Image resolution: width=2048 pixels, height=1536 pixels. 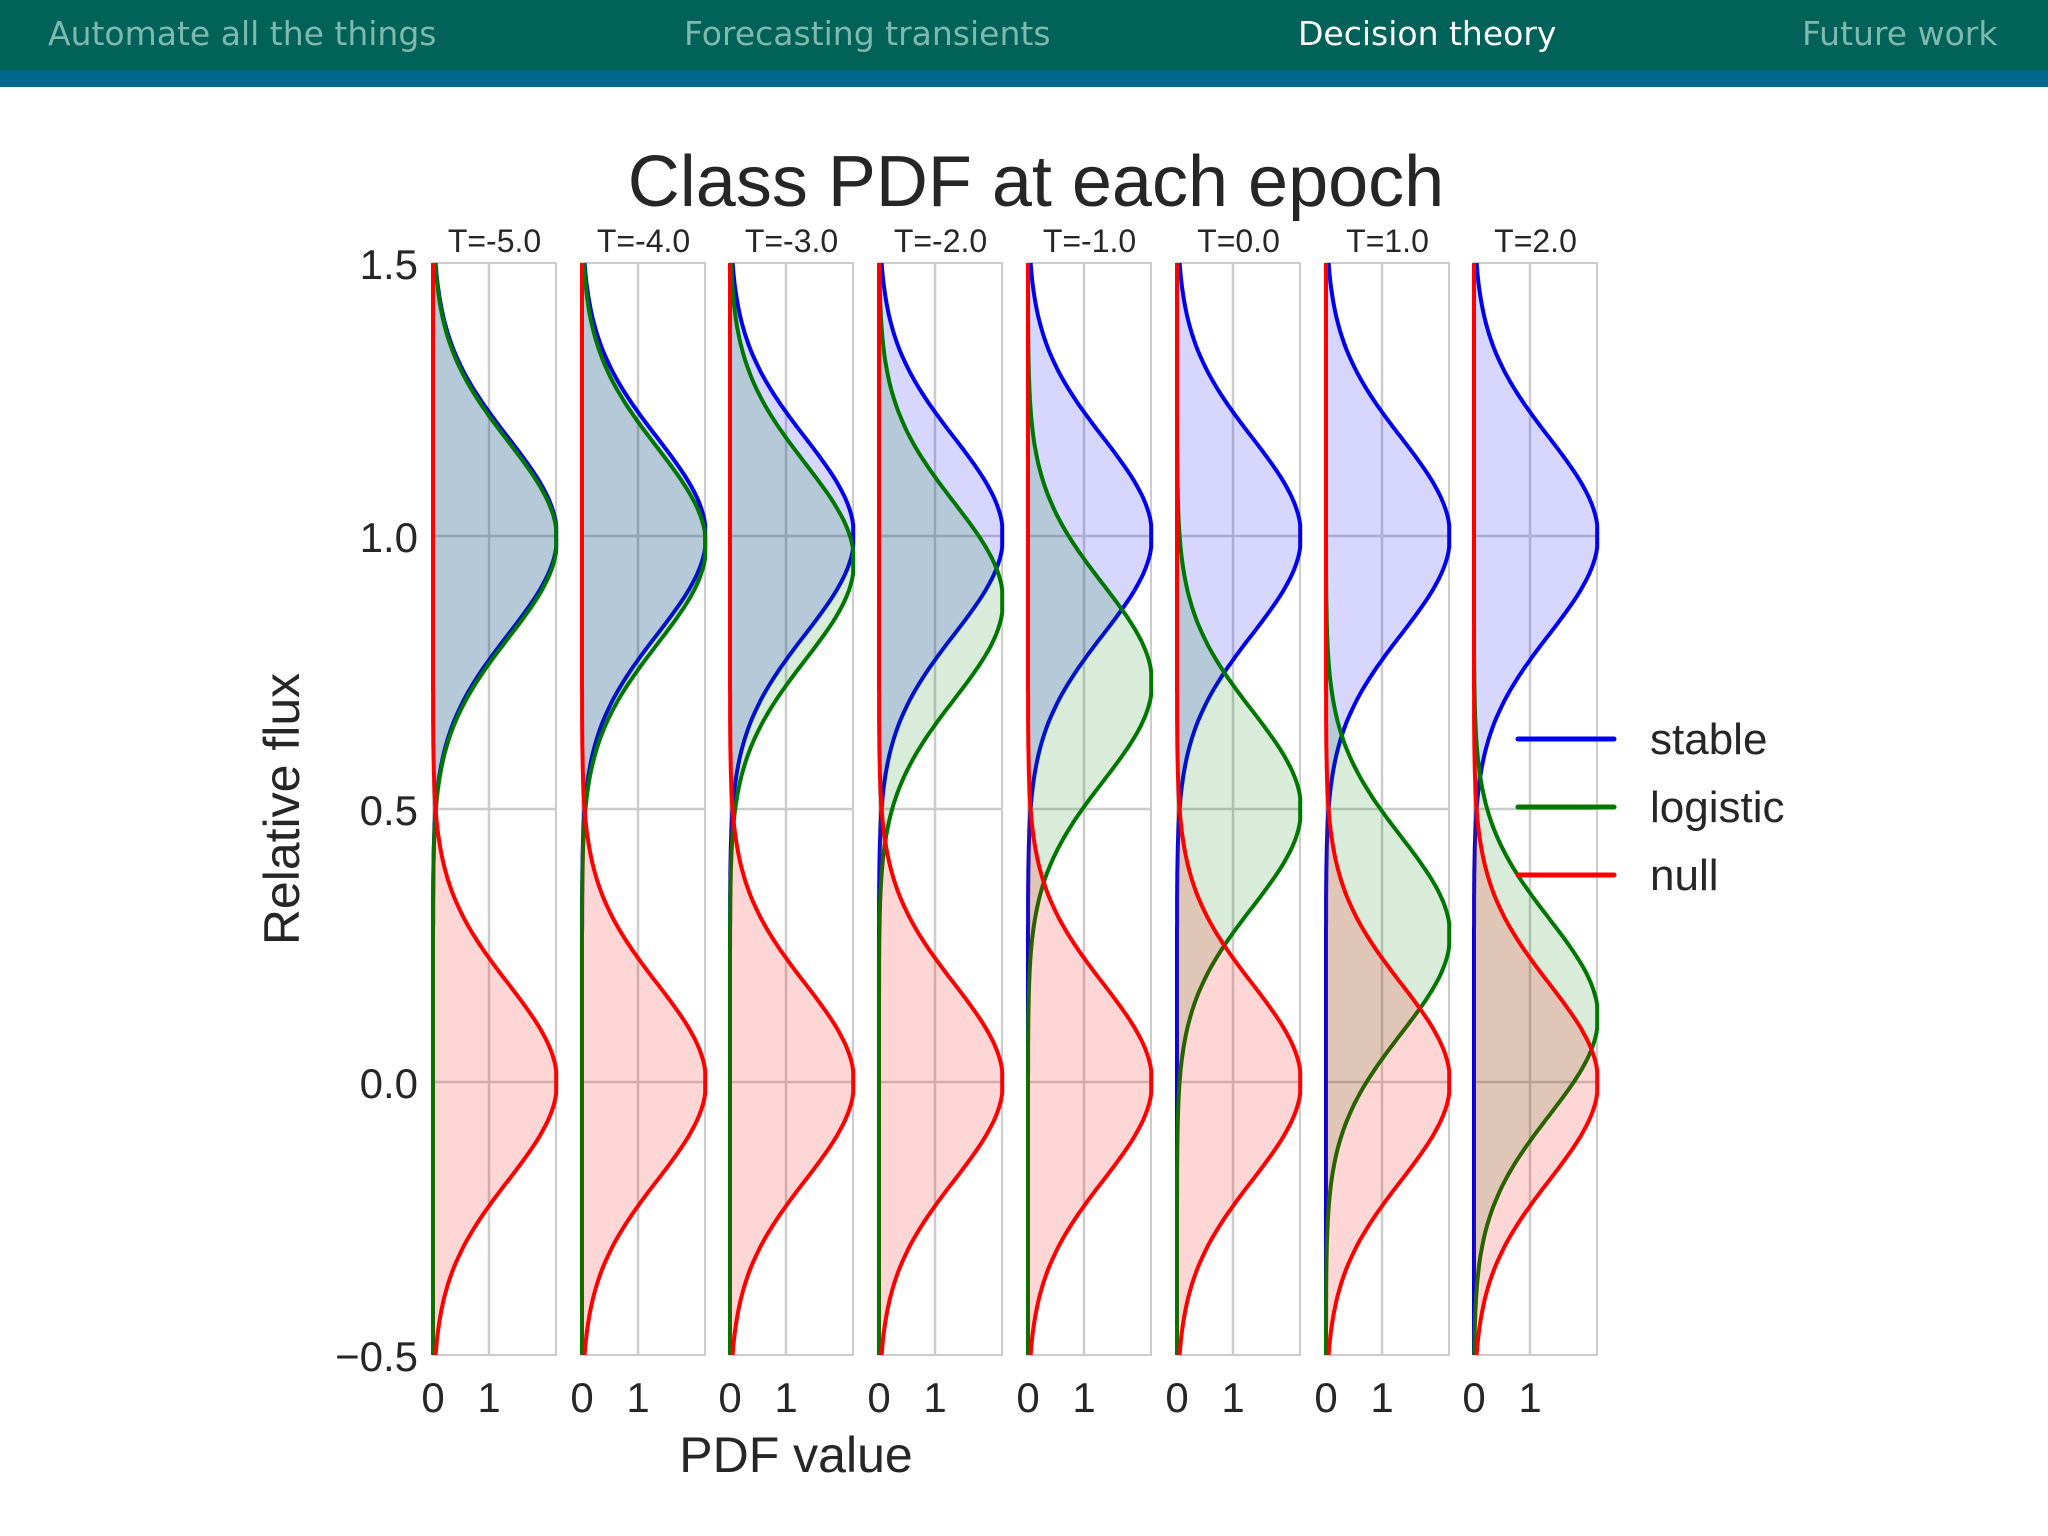 What do you see at coordinates (389, 264) in the screenshot?
I see `y-tick-label: 1.5` at bounding box center [389, 264].